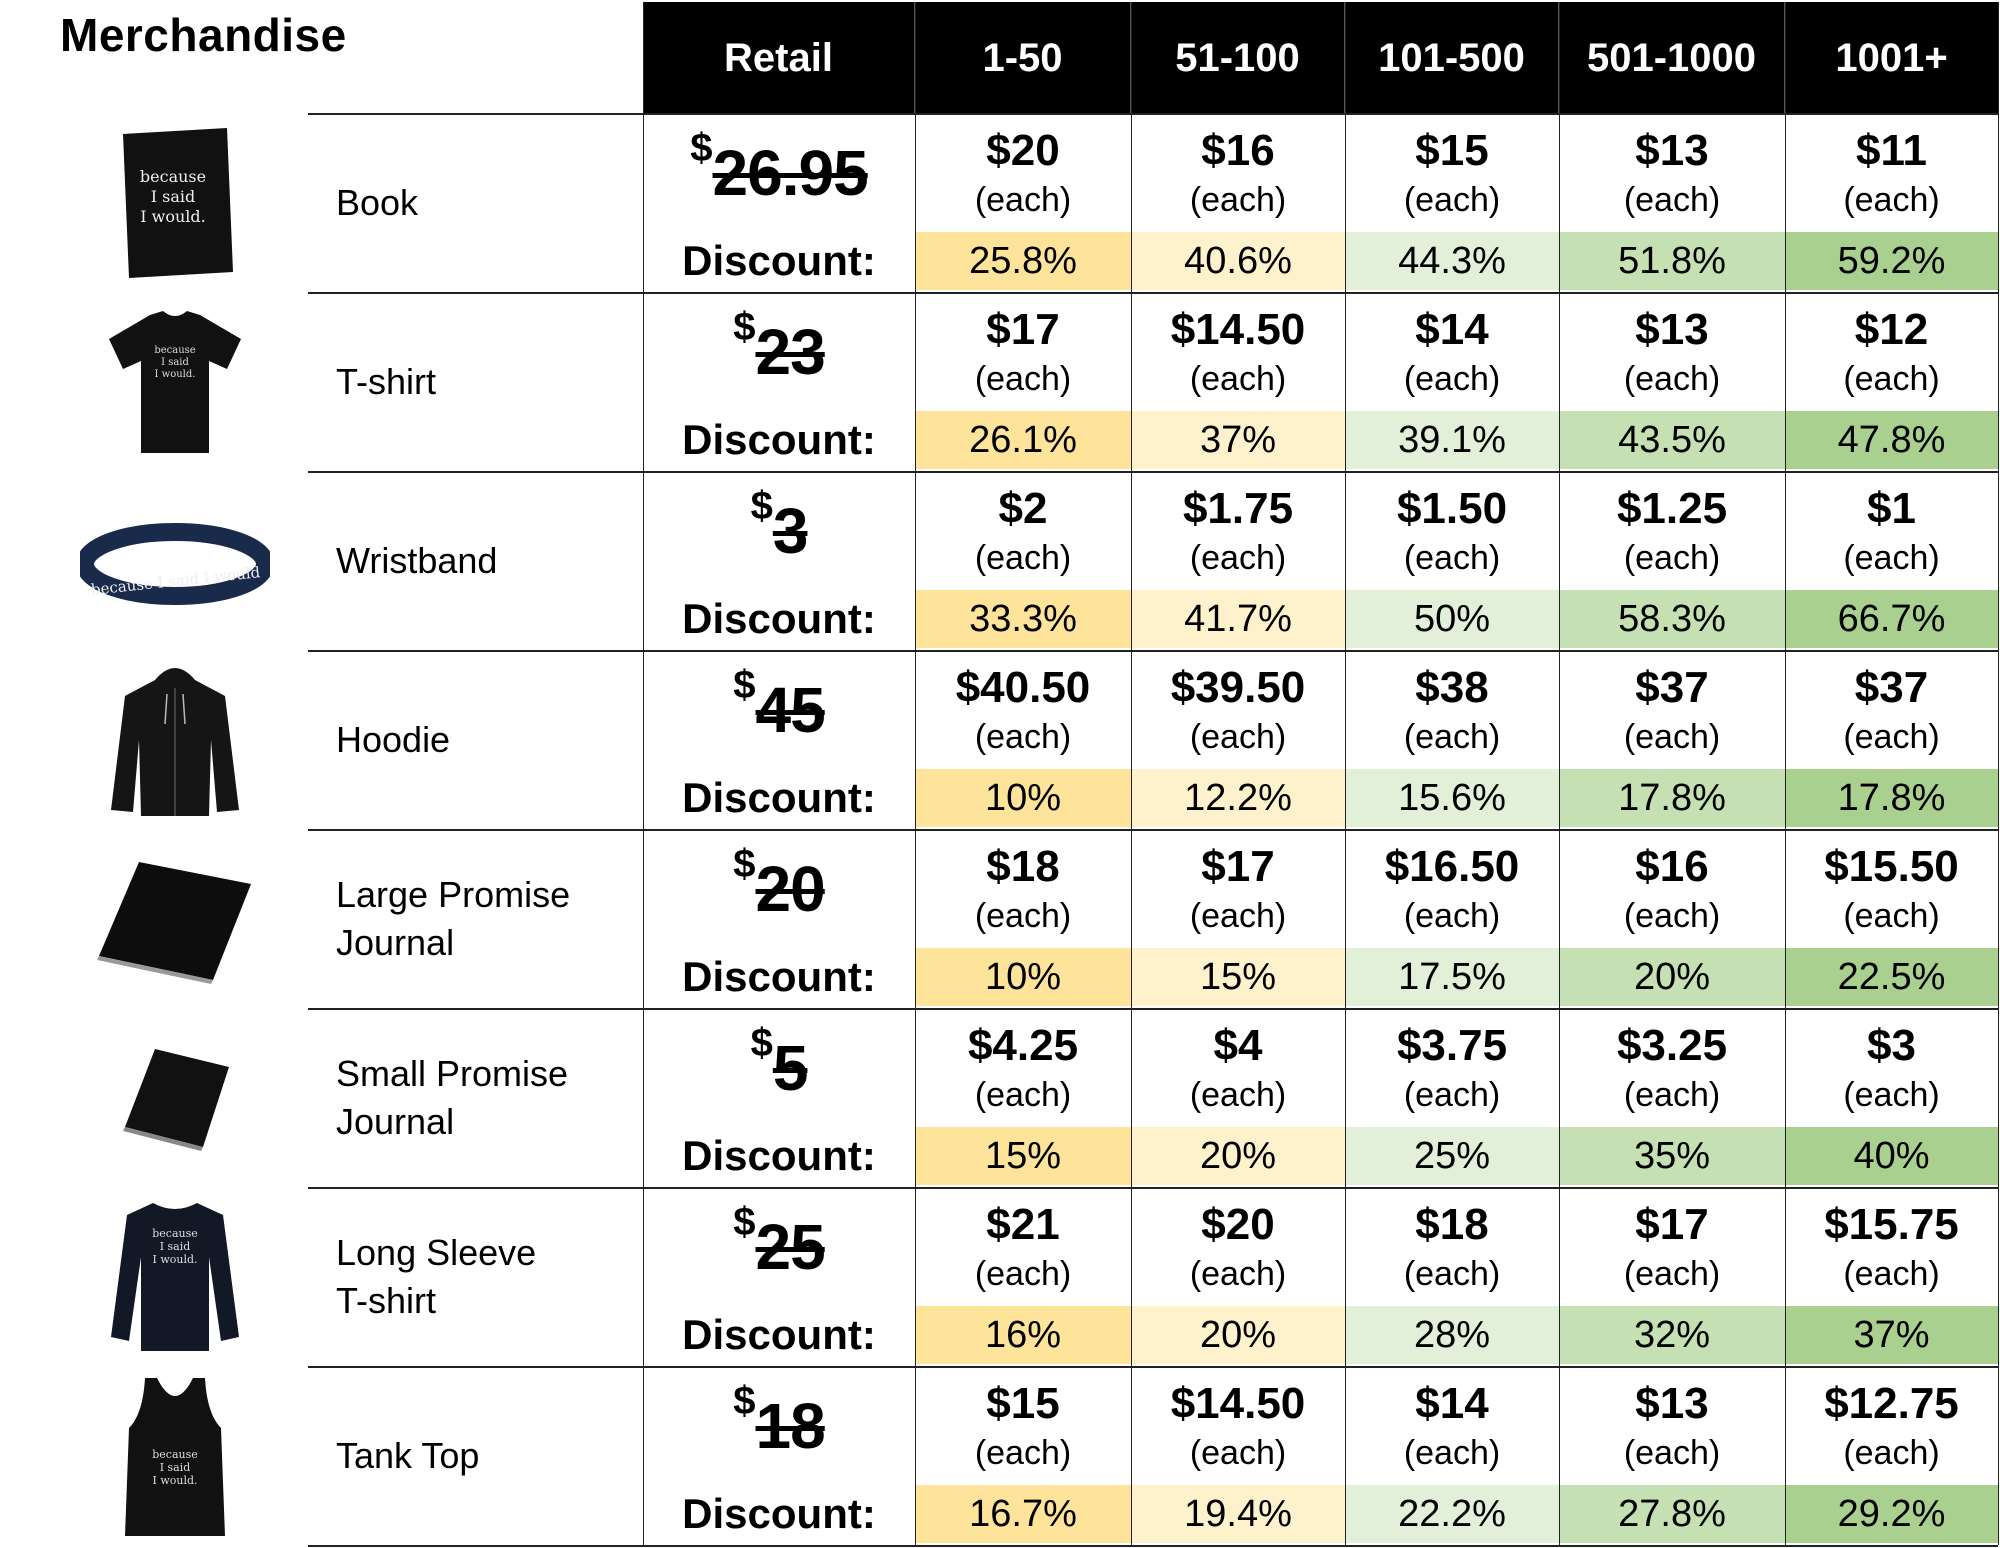  Describe the element at coordinates (203, 35) in the screenshot. I see `page-title: Merchandise` at that location.